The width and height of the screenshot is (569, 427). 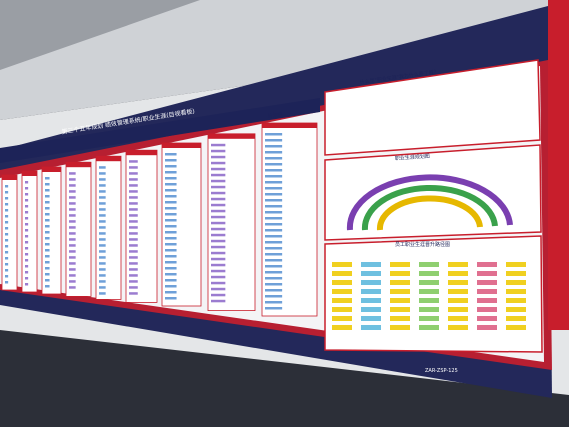 What do you see at coordinates (432, 107) in the screenshot?
I see `info-panel` at bounding box center [432, 107].